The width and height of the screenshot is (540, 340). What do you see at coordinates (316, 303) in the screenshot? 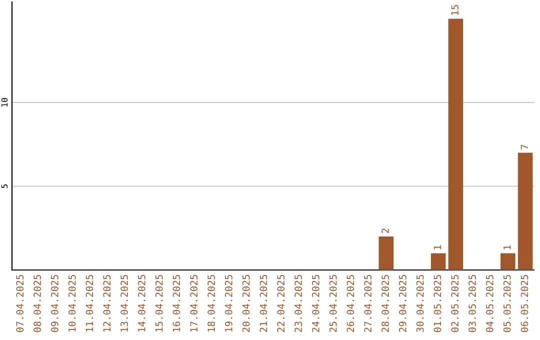
I see `x-tick-label: 24.04.2025` at bounding box center [316, 303].